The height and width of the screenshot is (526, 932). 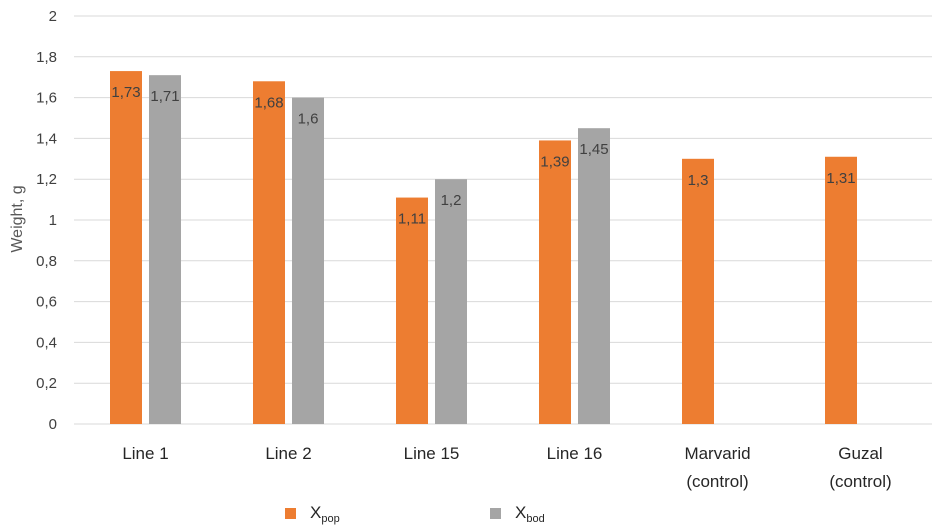 I want to click on data-label: 1,11, so click(x=412, y=219).